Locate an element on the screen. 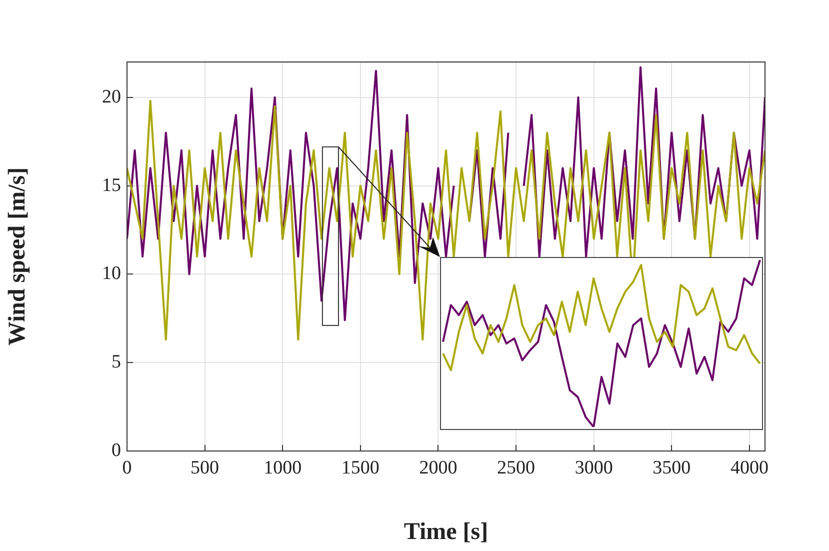  x-tick-label: 3000 is located at coordinates (593, 467).